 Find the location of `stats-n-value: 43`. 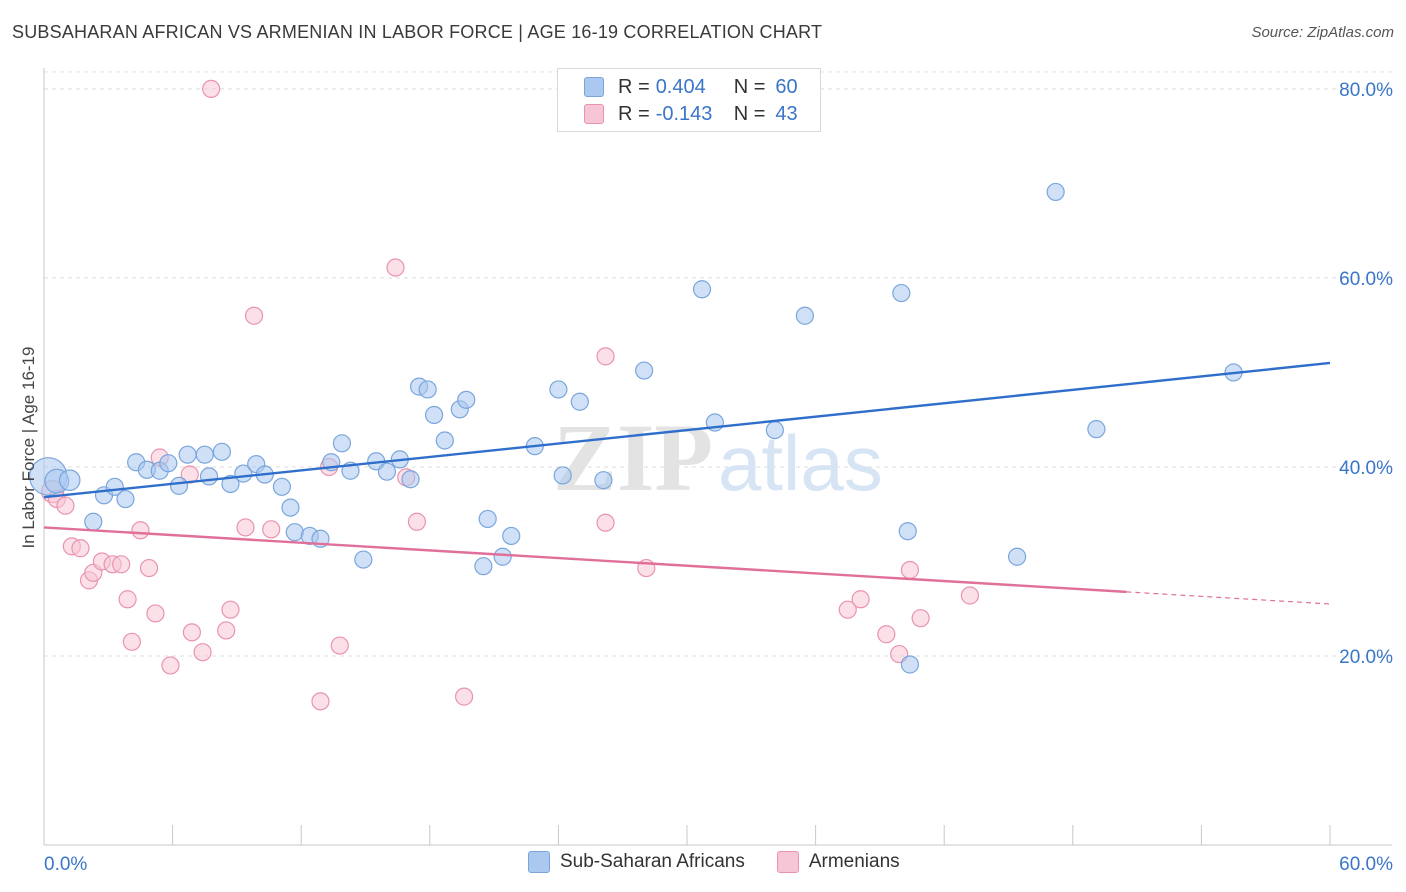

stats-n-value: 43 is located at coordinates (786, 113).